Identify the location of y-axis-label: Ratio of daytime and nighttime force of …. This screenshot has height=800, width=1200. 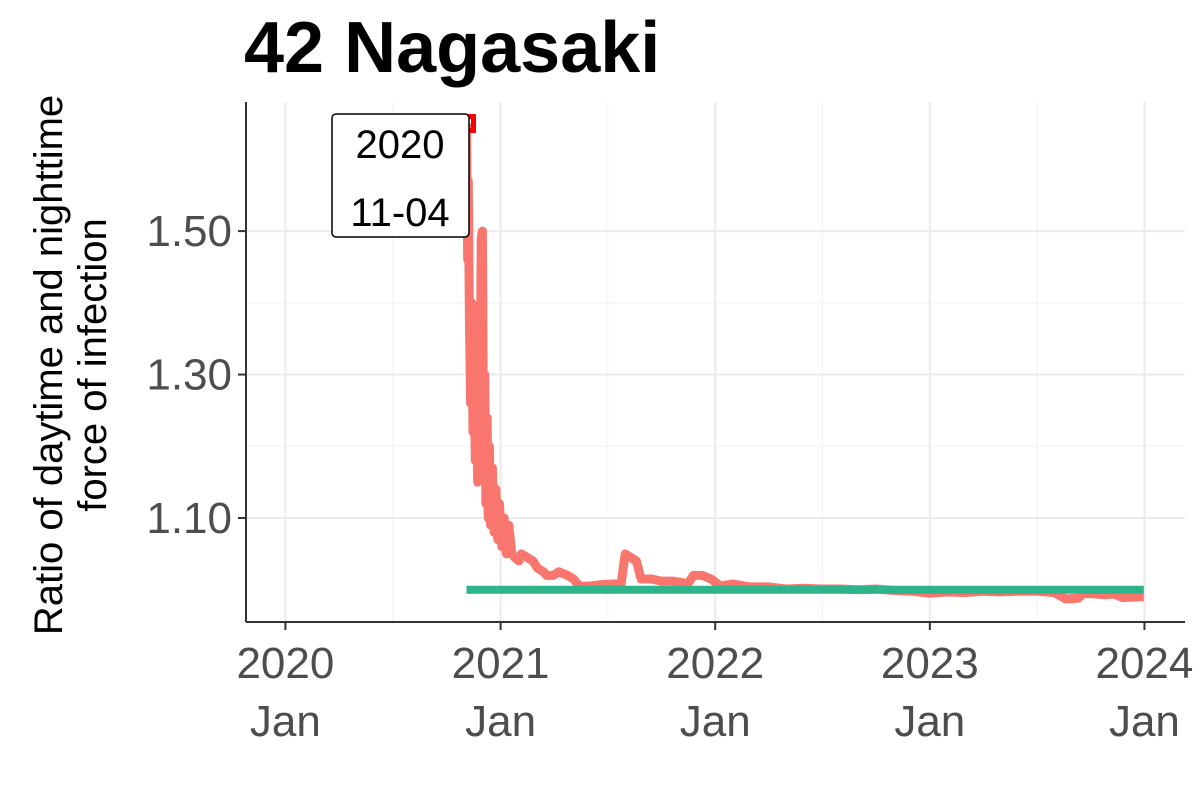
(71, 365).